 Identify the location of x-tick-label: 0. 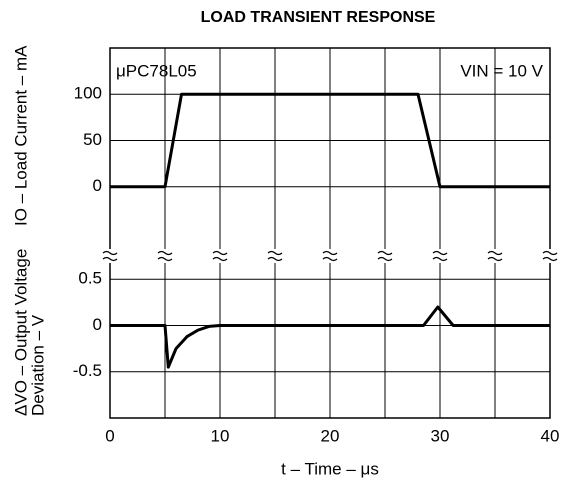
(109, 435).